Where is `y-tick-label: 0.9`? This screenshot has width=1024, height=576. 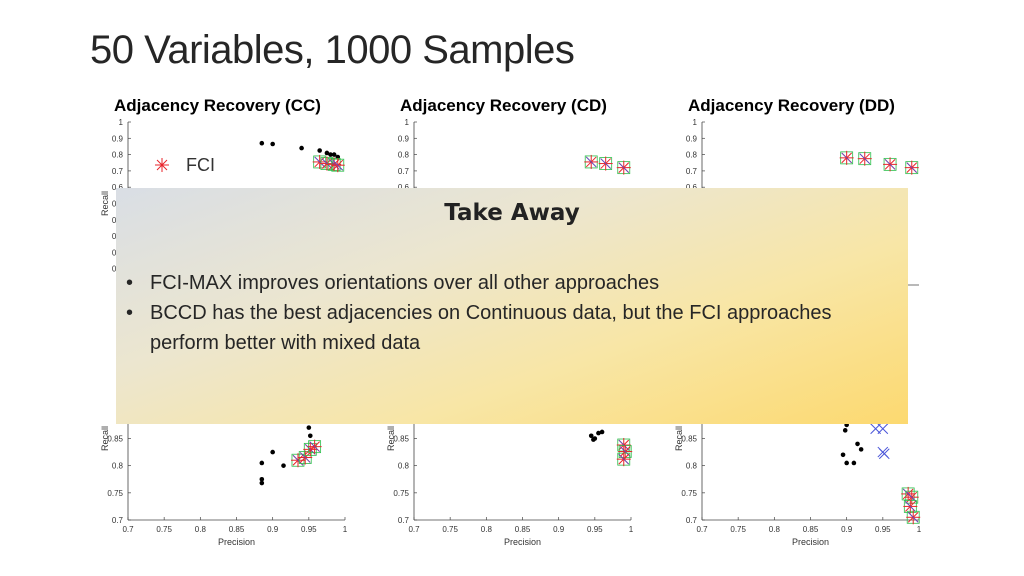
y-tick-label: 0.9 is located at coordinates (692, 138).